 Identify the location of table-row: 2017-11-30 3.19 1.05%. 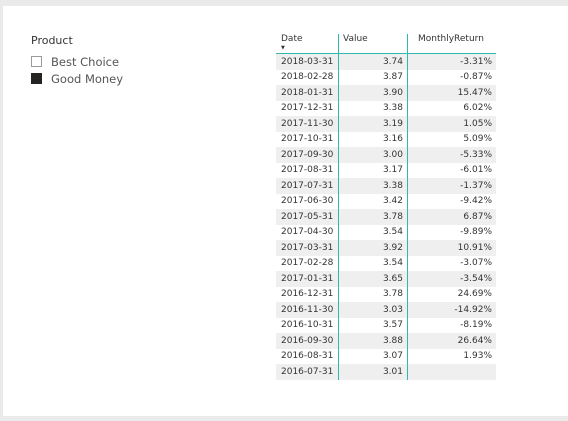
(386, 124).